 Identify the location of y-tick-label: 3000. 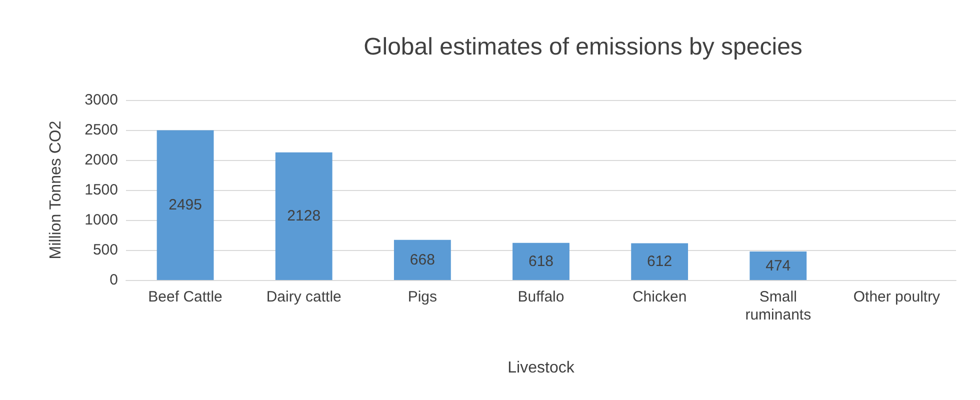
(101, 100).